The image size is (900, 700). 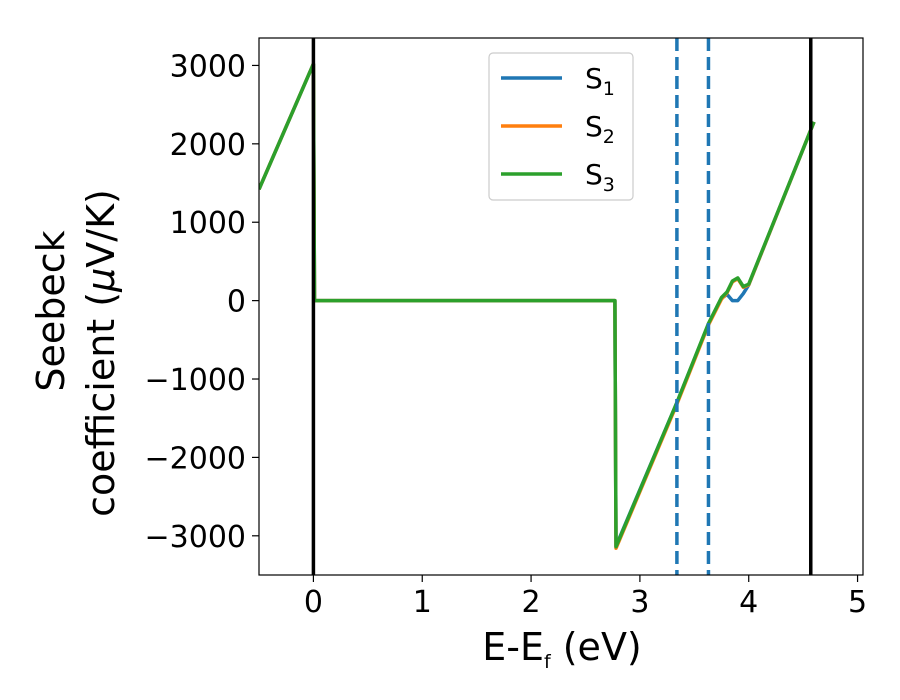 What do you see at coordinates (195, 380) in the screenshot?
I see `y-tick-label-4: −1000` at bounding box center [195, 380].